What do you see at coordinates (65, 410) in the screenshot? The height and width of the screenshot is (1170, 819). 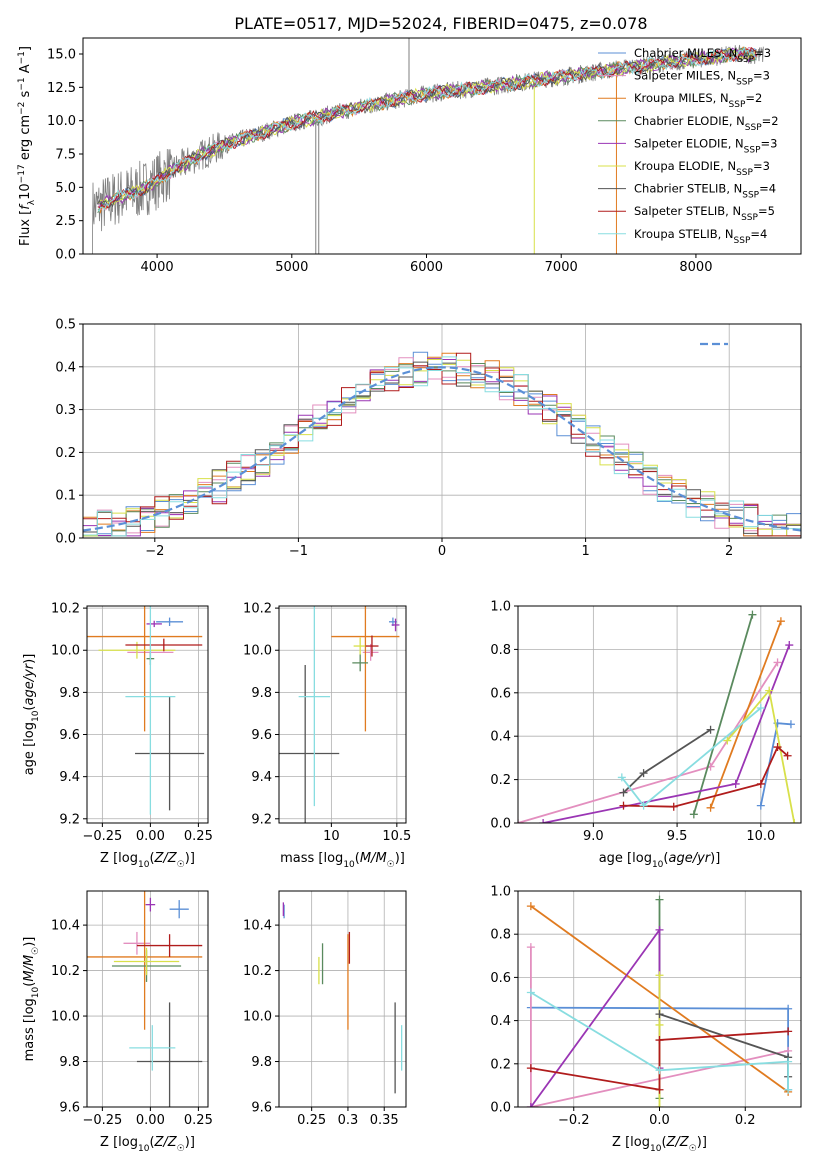 I see `y-tick-label: 0.3` at bounding box center [65, 410].